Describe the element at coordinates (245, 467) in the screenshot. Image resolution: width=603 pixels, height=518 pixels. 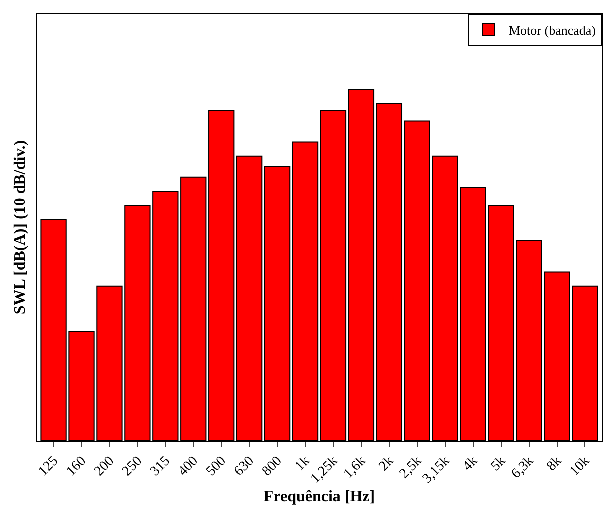
I see `x-tick-label: 630` at that location.